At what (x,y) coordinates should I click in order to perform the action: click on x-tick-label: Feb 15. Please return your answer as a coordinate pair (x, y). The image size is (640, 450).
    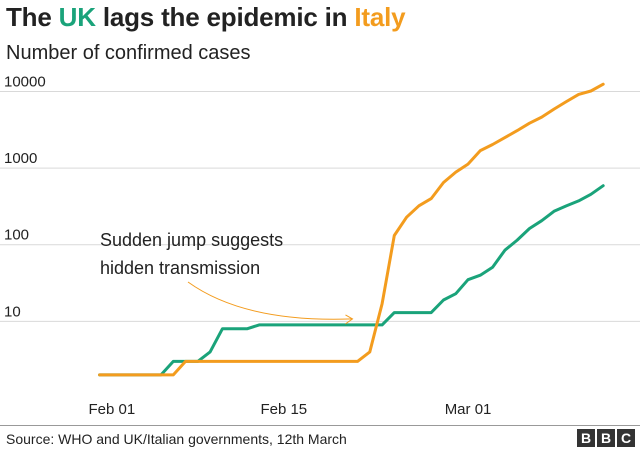
    Looking at the image, I should click on (283, 409).